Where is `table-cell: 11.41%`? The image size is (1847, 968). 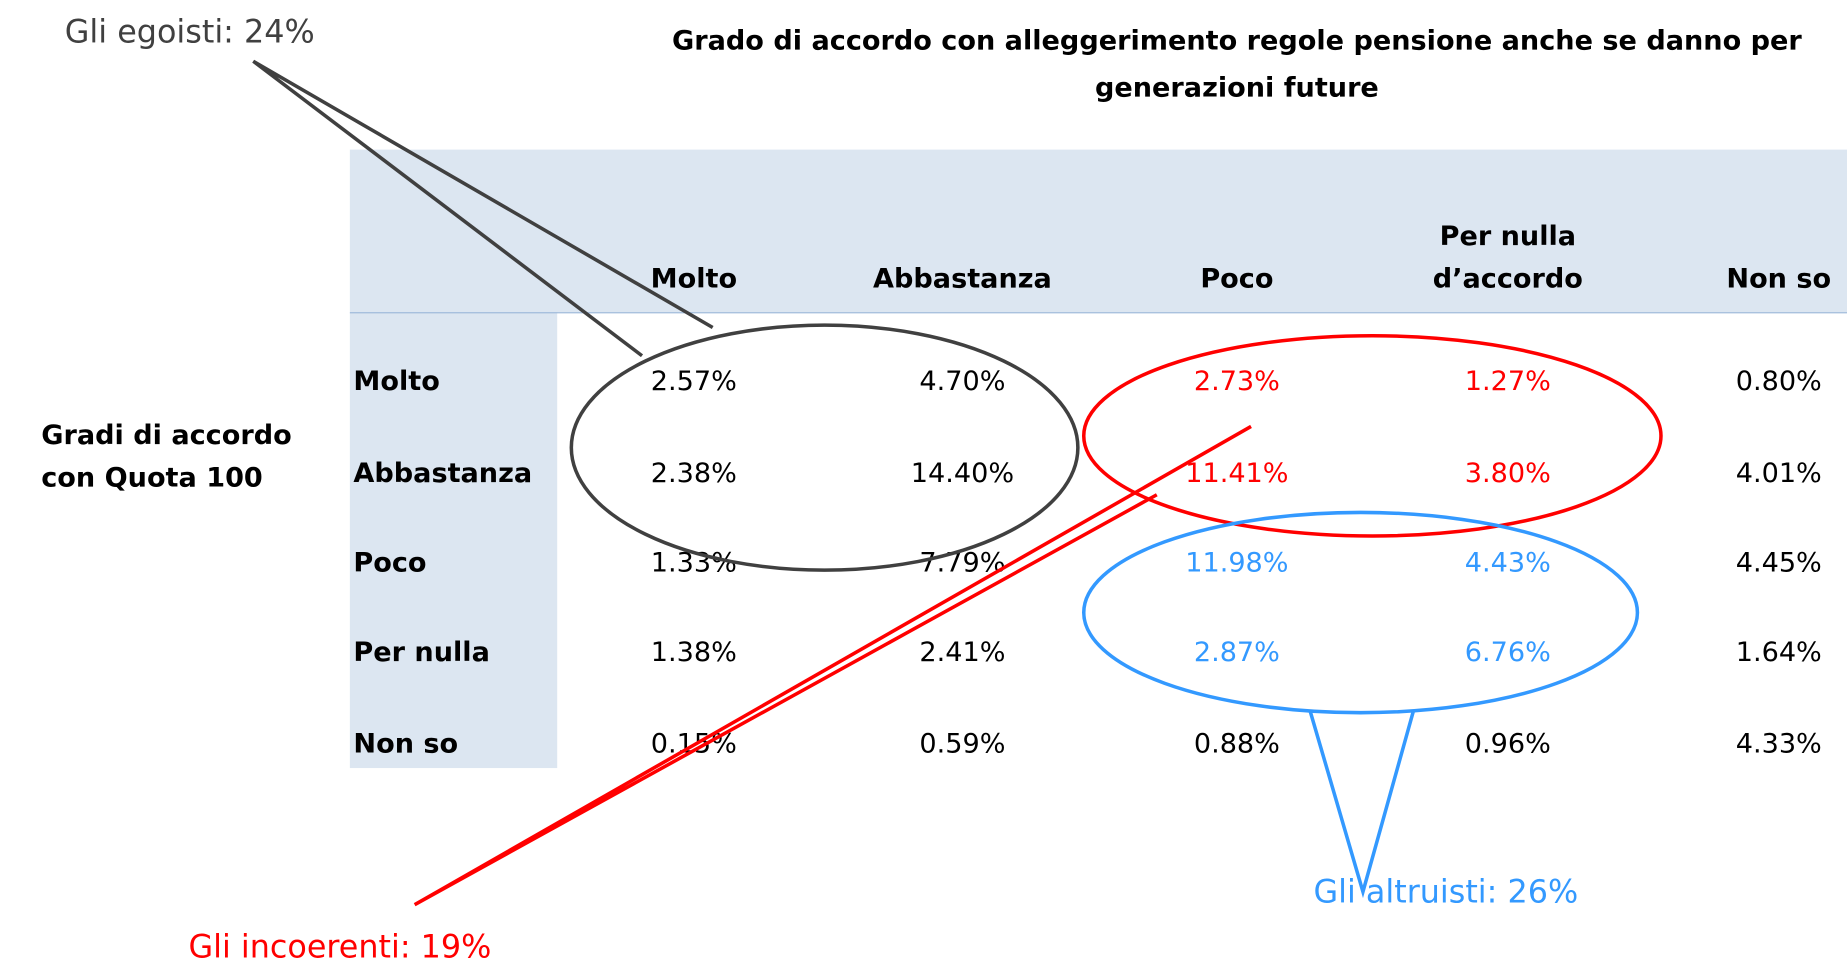 table-cell: 11.41% is located at coordinates (1237, 473).